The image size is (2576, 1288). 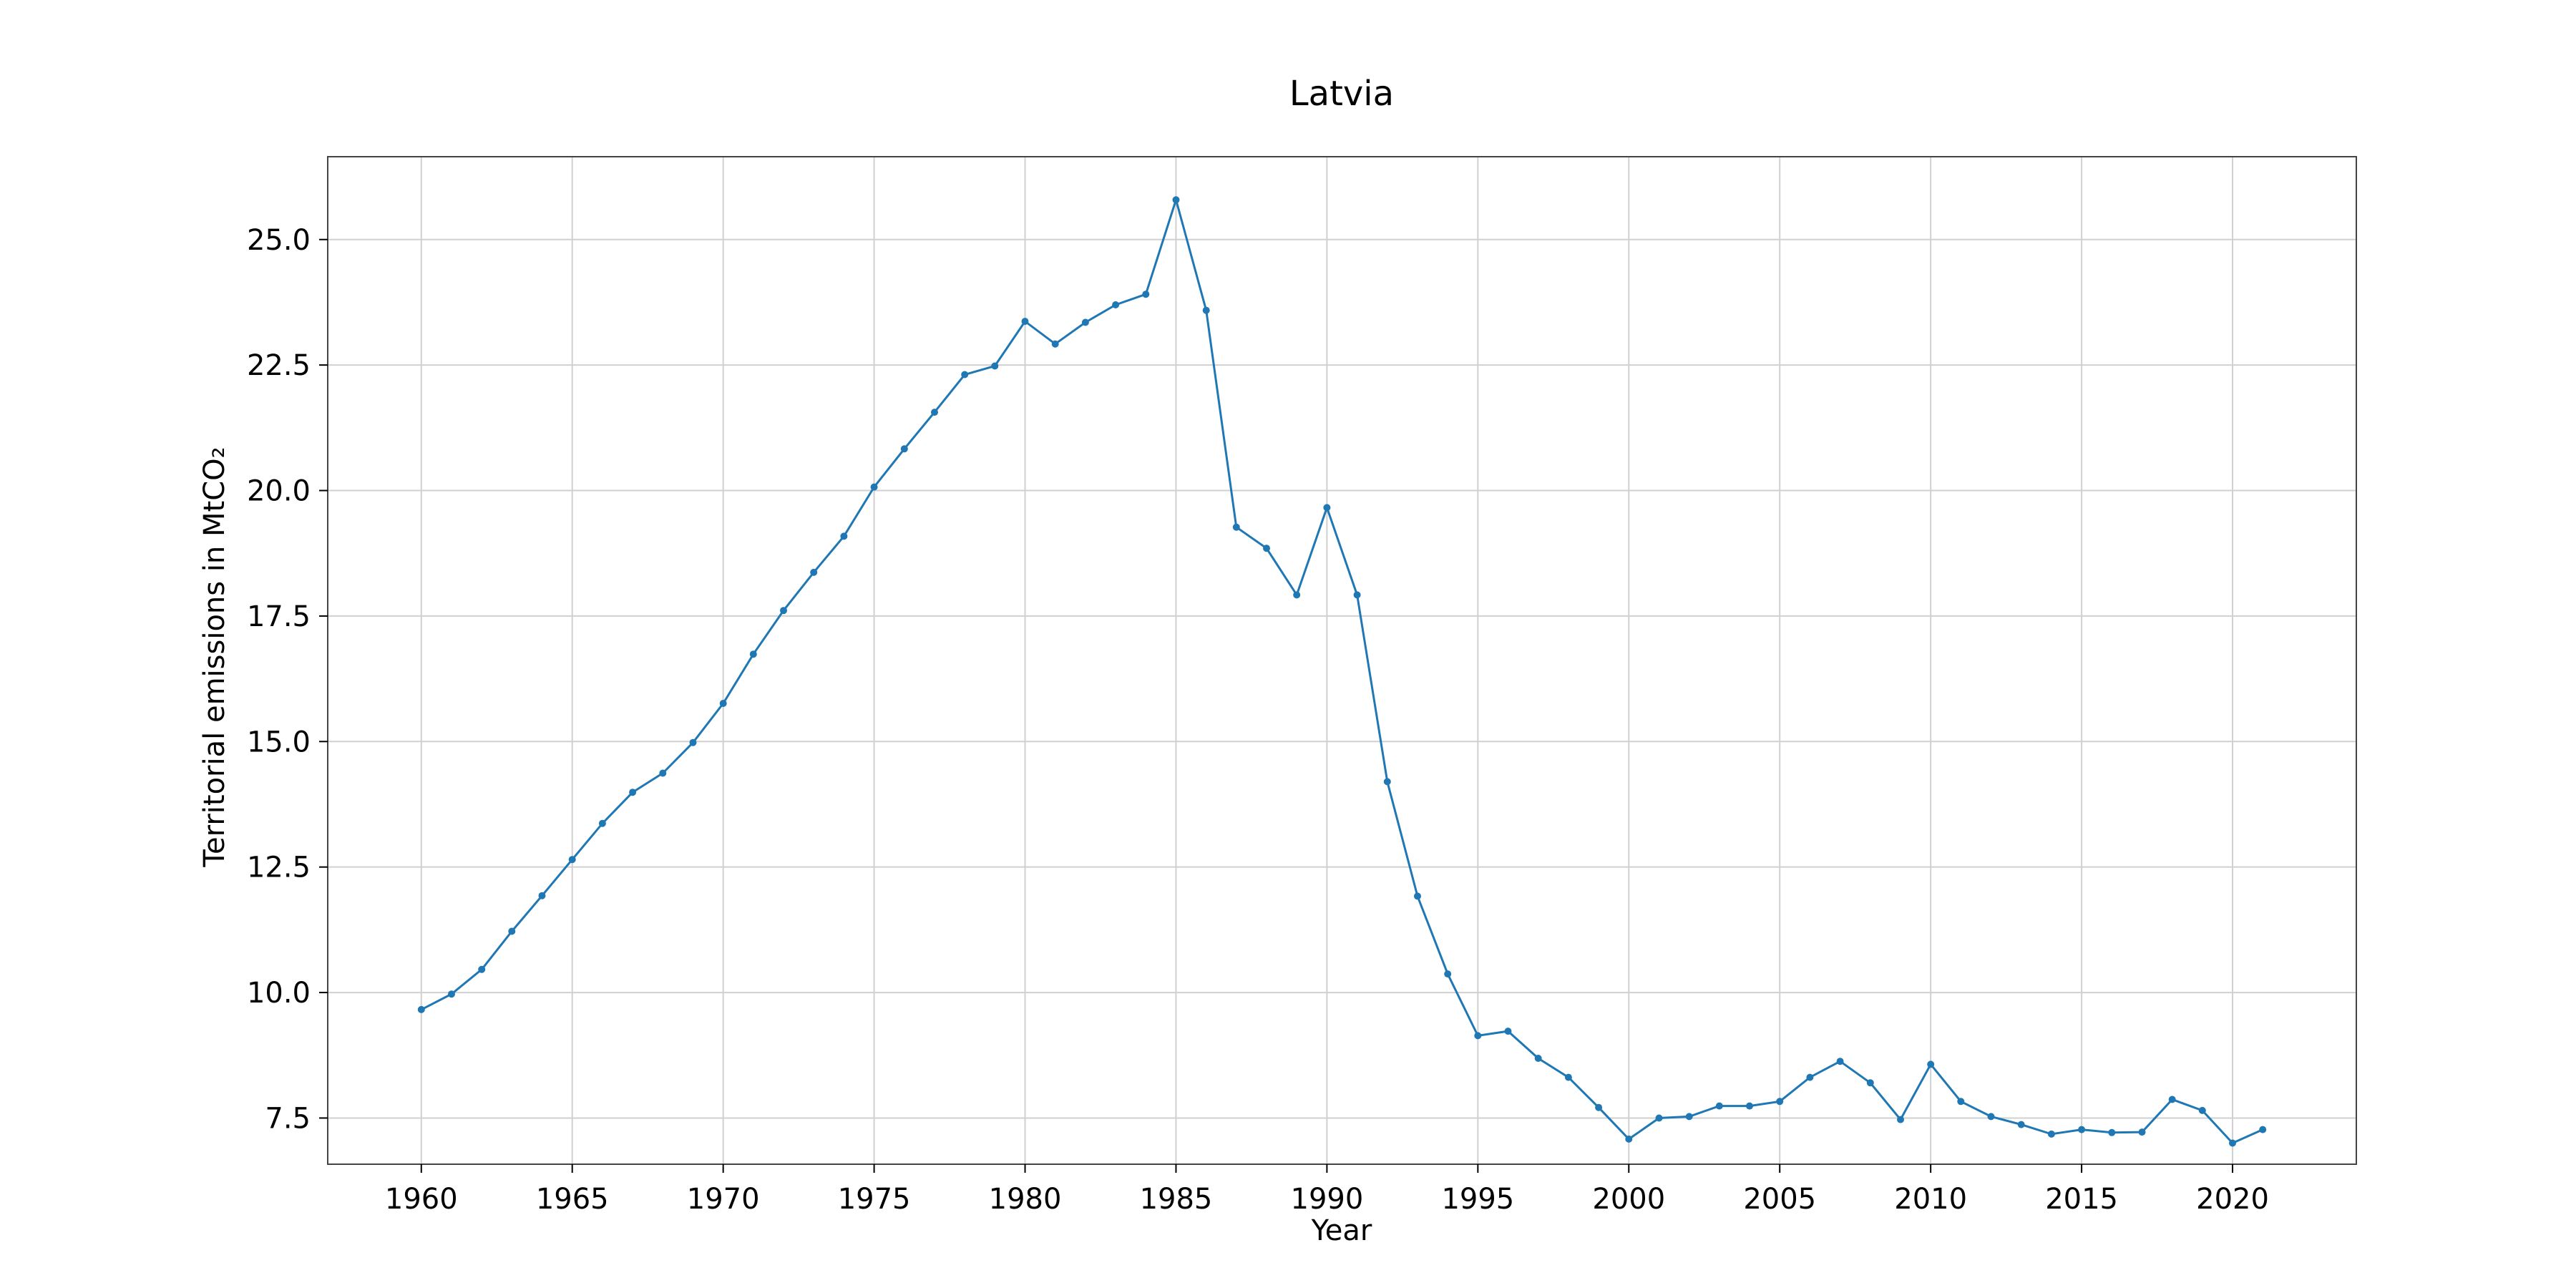 What do you see at coordinates (279, 993) in the screenshot?
I see `y-tick-label: 10.0` at bounding box center [279, 993].